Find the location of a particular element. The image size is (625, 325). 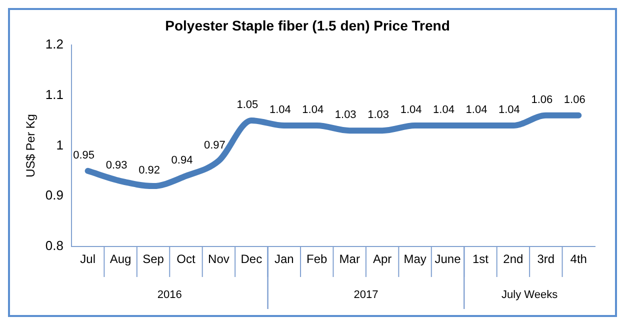

data-label: 0.93 is located at coordinates (117, 166).